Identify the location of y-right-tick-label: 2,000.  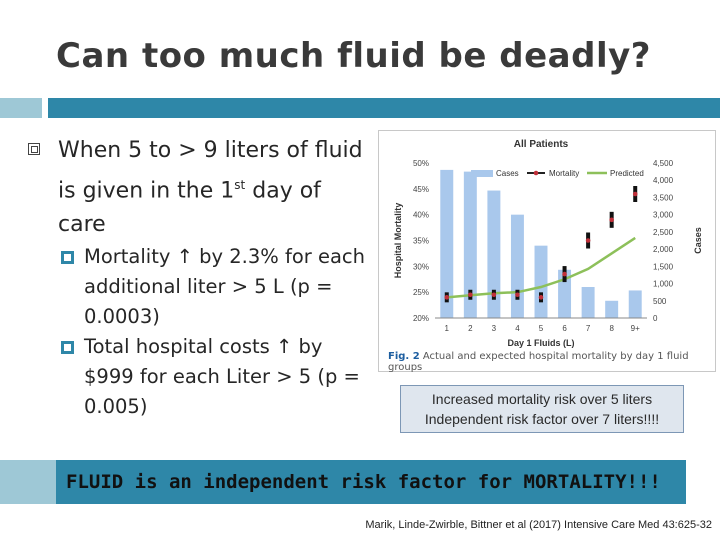
(663, 249).